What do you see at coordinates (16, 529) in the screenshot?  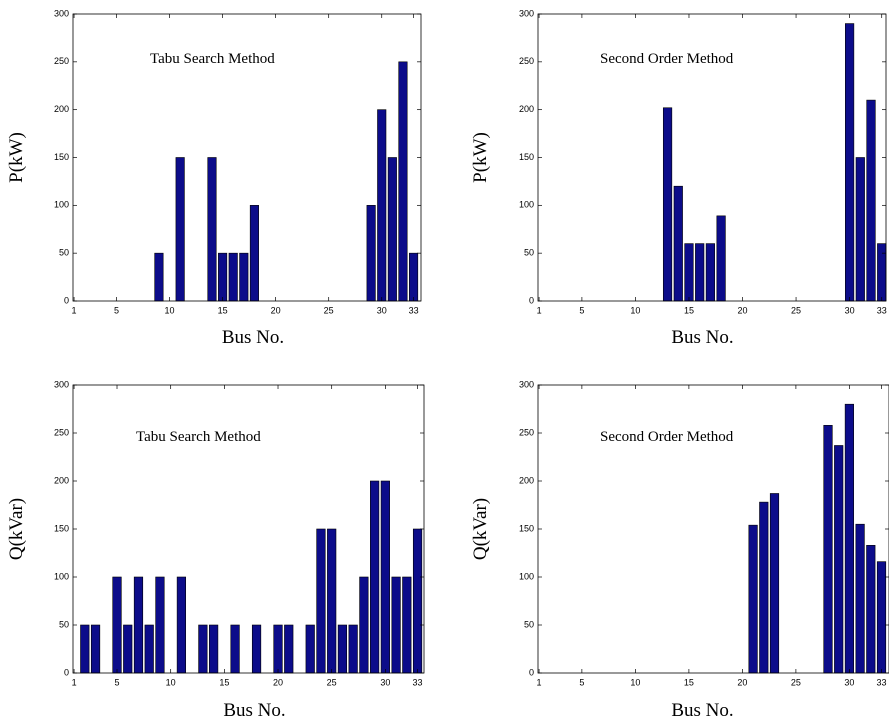 I see `y-axis-label: Q(kVar)` at bounding box center [16, 529].